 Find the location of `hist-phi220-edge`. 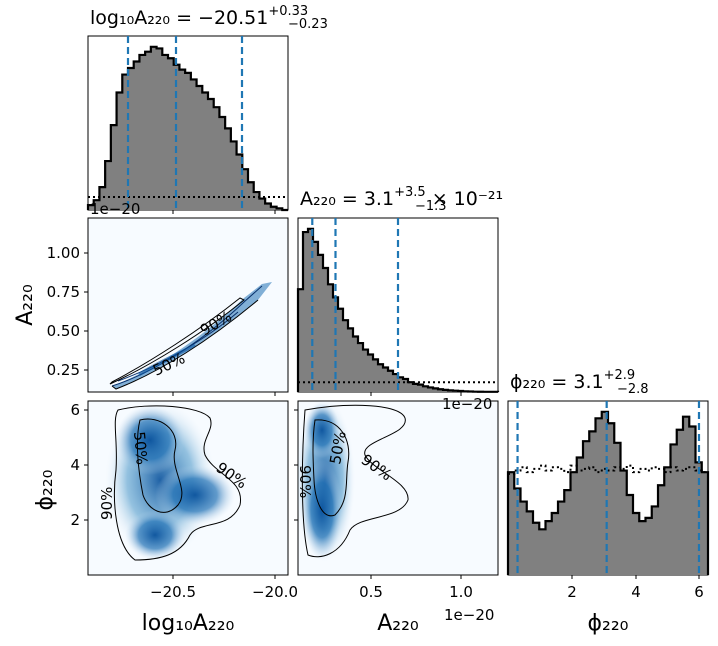

hist-phi220-edge is located at coordinates (608, 492).